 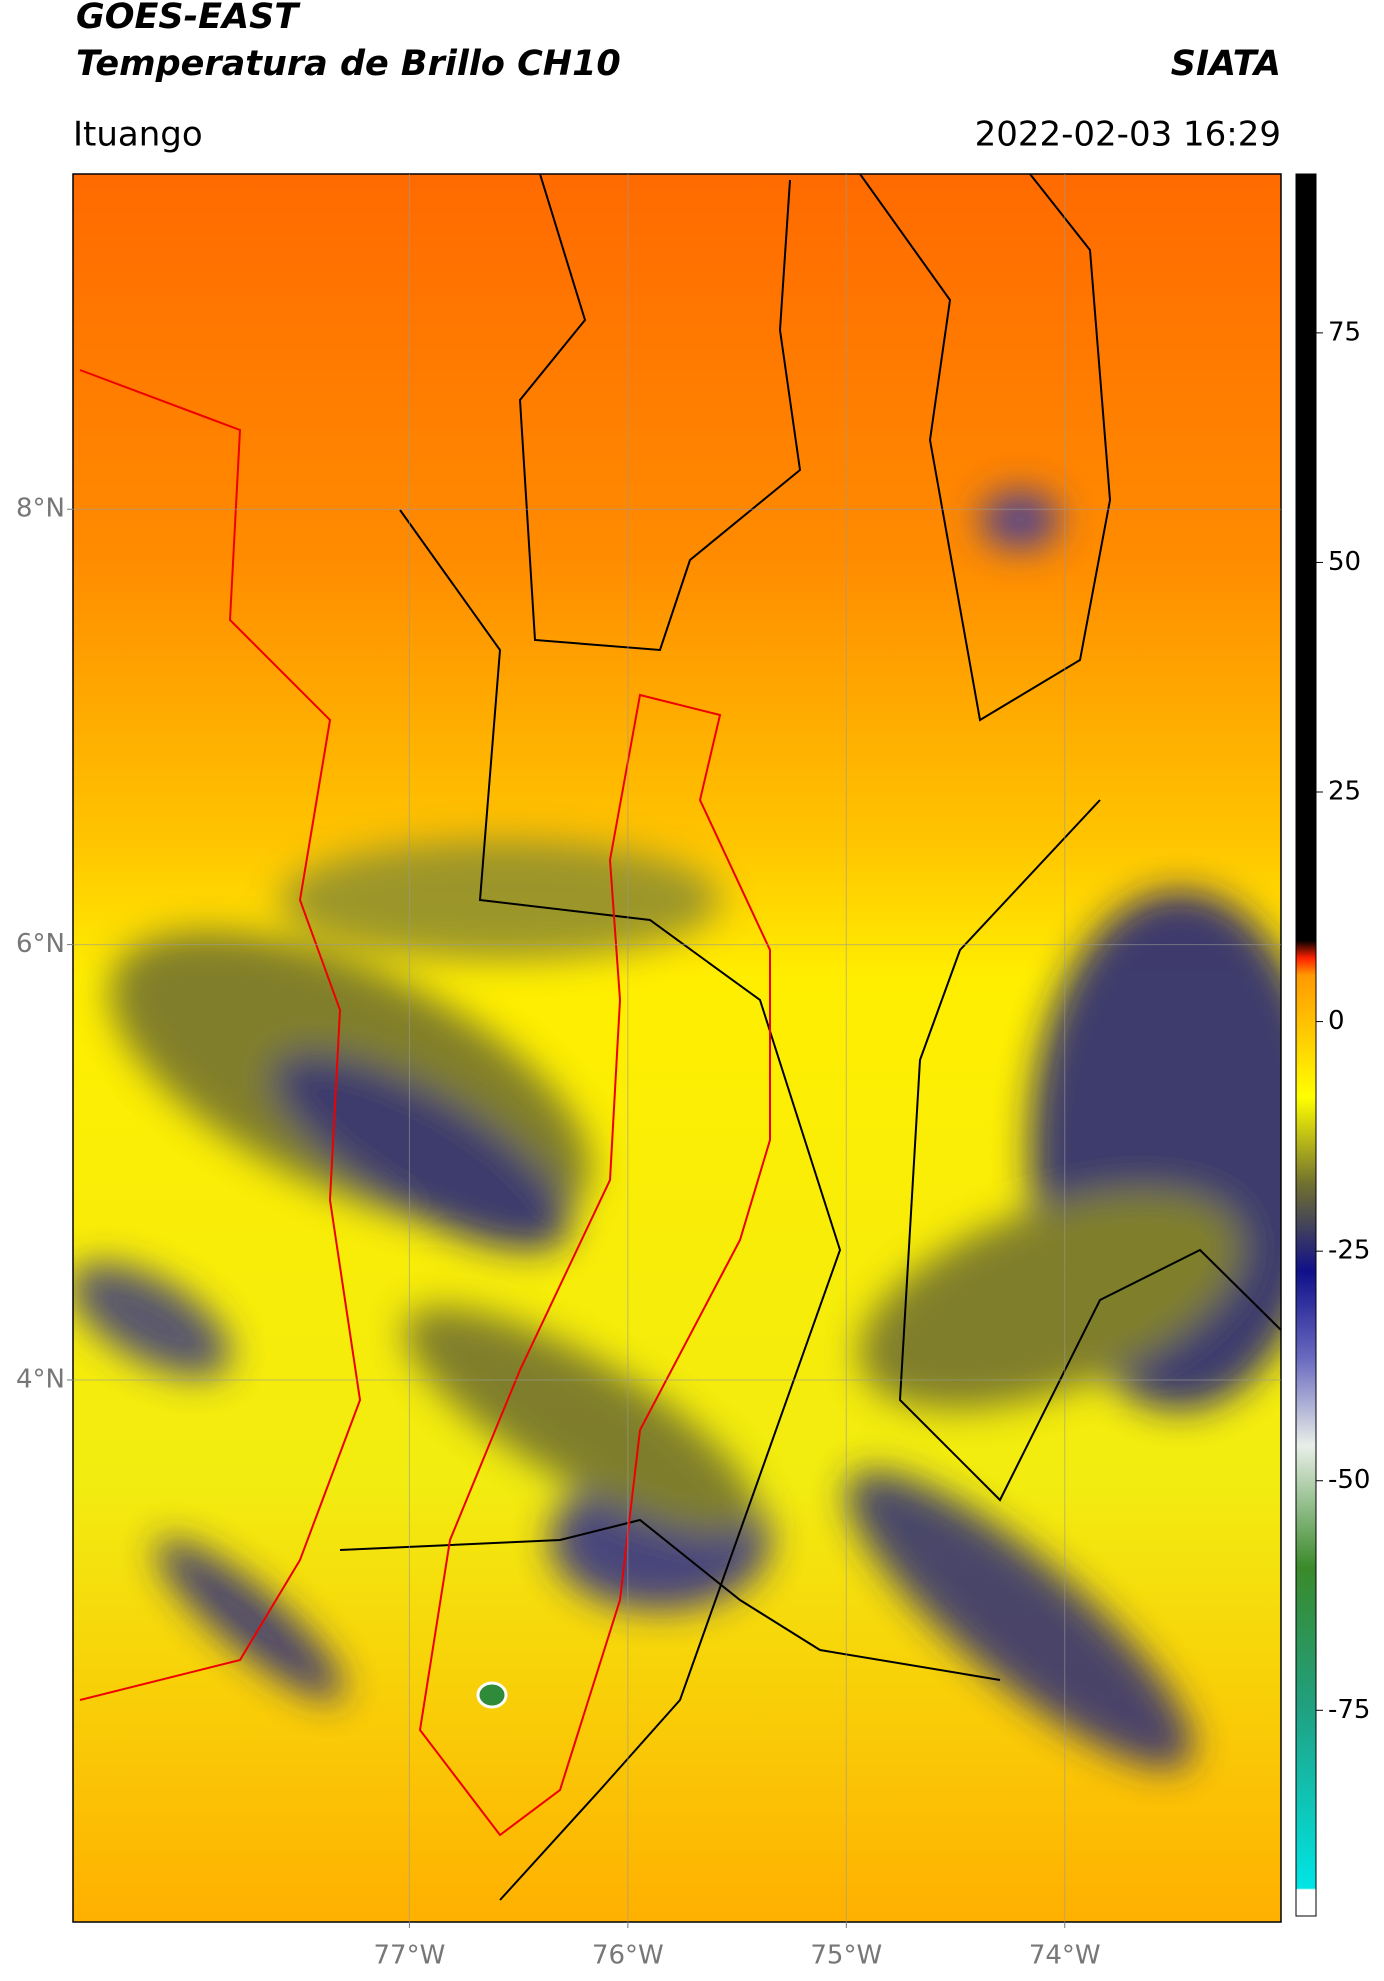 What do you see at coordinates (348, 64) in the screenshot?
I see `subtitle: Temperatura de Brillo CH10` at bounding box center [348, 64].